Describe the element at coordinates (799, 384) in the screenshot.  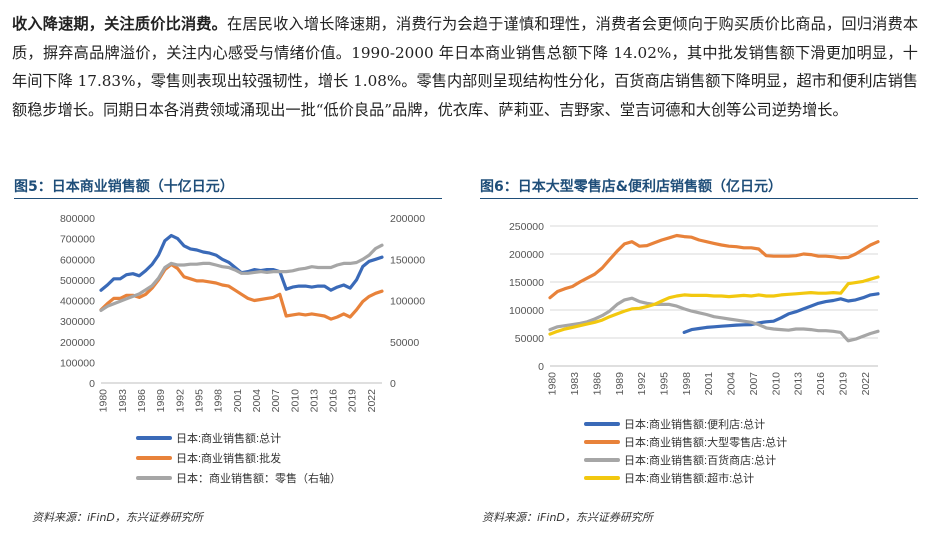
I see `fig6-x-tick: 2013` at that location.